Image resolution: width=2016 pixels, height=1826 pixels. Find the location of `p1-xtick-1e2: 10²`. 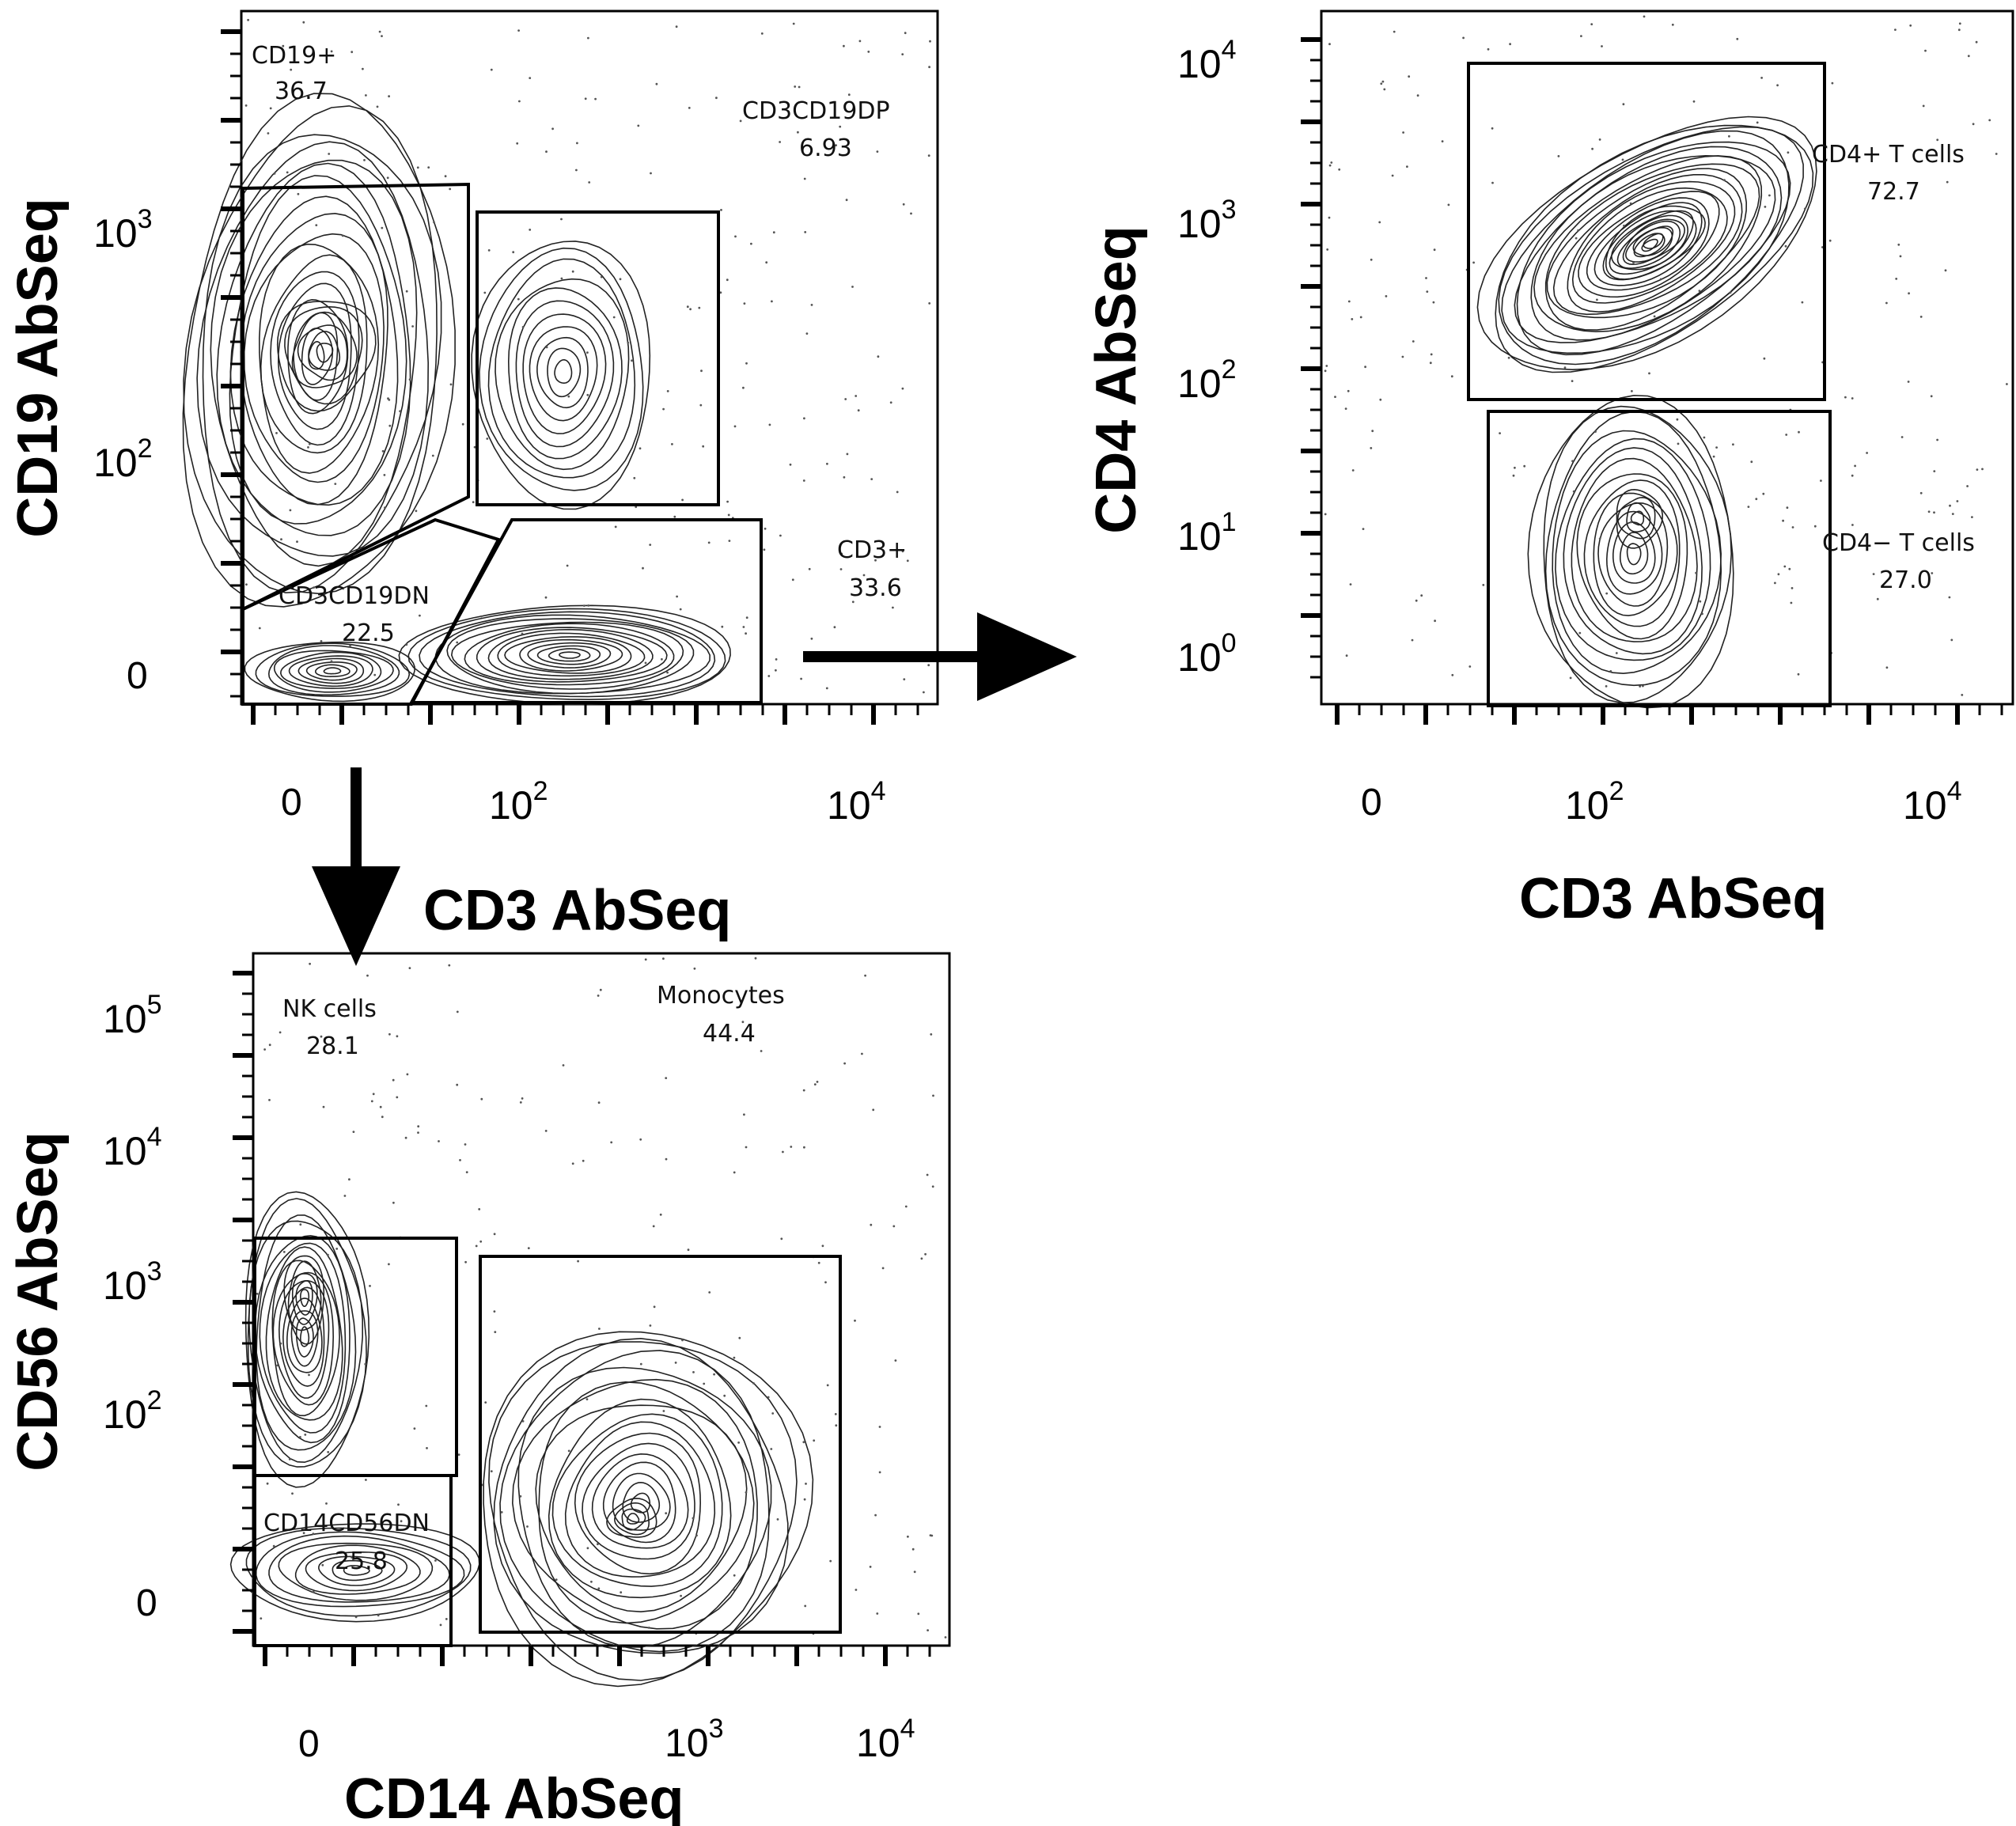

p1-xtick-1e2: 10² is located at coordinates (518, 802).